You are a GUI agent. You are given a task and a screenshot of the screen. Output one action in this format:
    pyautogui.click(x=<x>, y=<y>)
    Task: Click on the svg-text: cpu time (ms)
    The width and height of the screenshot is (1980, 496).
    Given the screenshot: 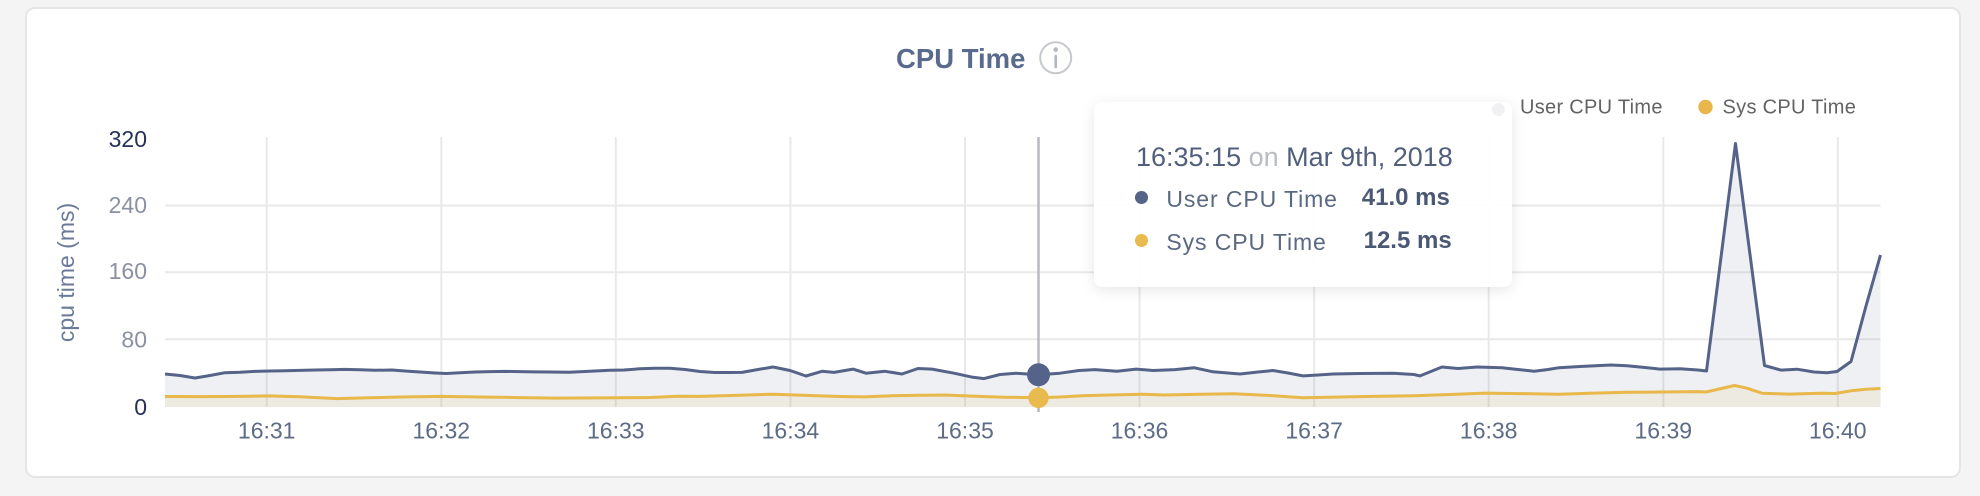 What is the action you would take?
    pyautogui.click(x=66, y=272)
    